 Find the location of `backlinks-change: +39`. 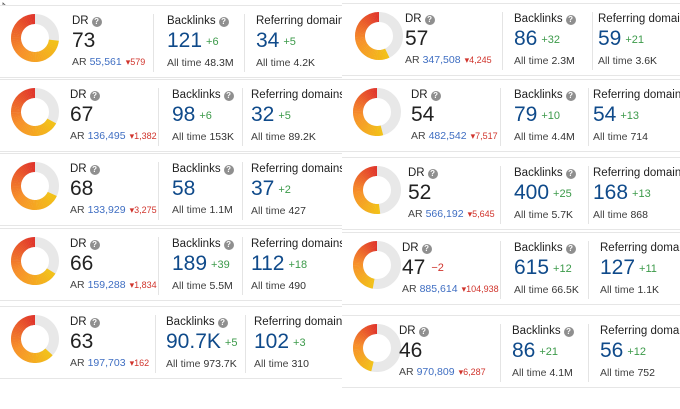

backlinks-change: +39 is located at coordinates (220, 265).